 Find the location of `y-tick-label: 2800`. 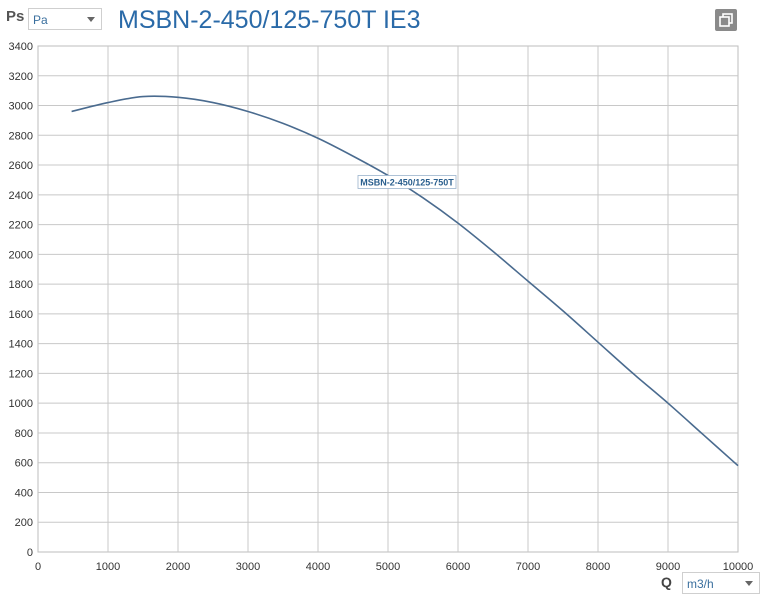

y-tick-label: 2800 is located at coordinates (21, 136).